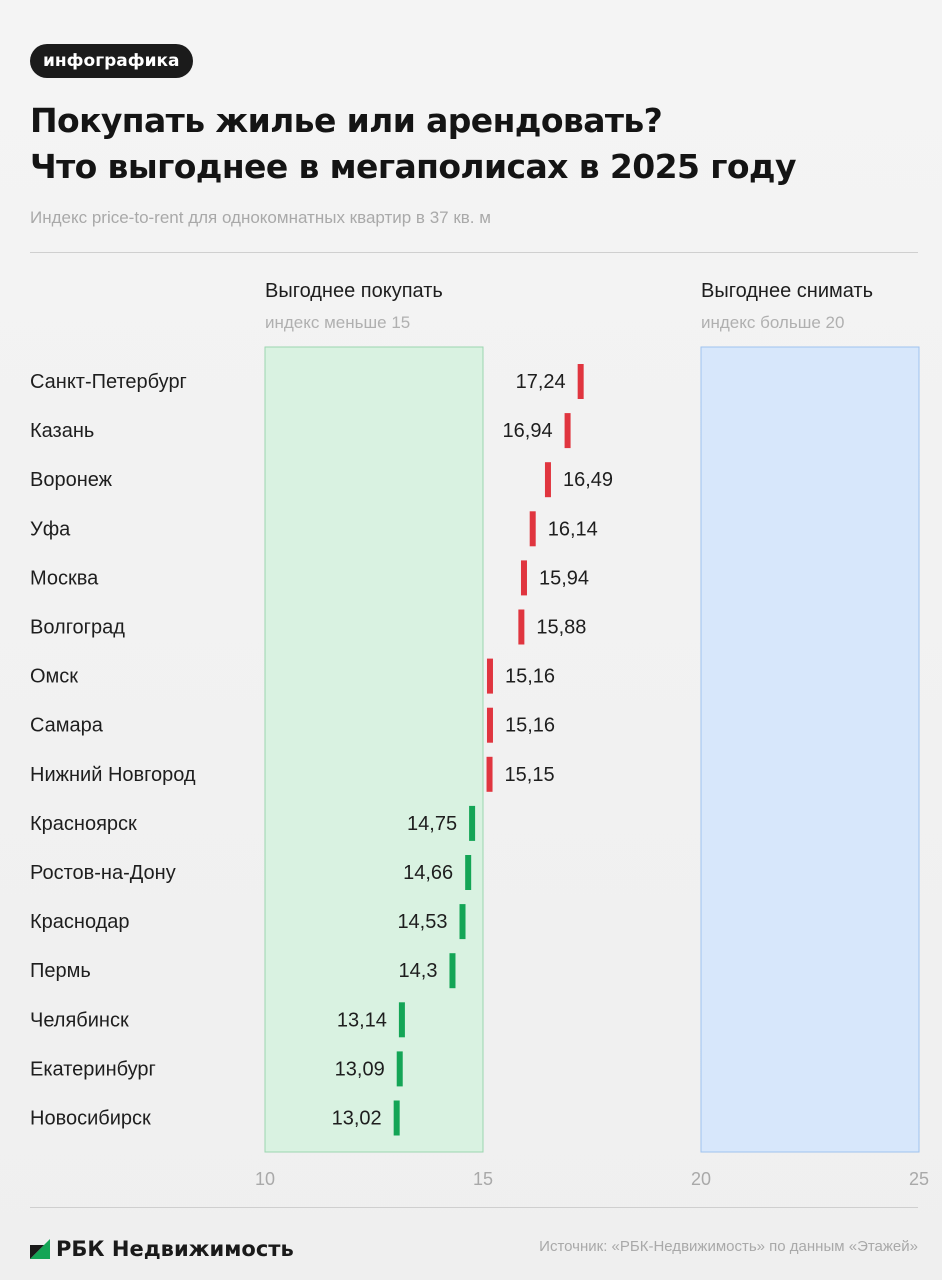 Image resolution: width=942 pixels, height=1280 pixels. Describe the element at coordinates (108, 382) in the screenshot. I see `city-label: Санкт-Петербург` at that location.